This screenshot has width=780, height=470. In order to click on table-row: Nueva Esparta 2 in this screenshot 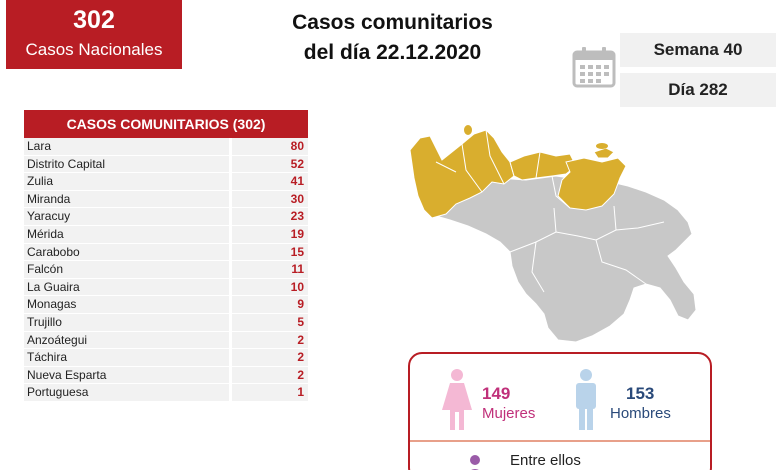, I will do `click(166, 375)`.